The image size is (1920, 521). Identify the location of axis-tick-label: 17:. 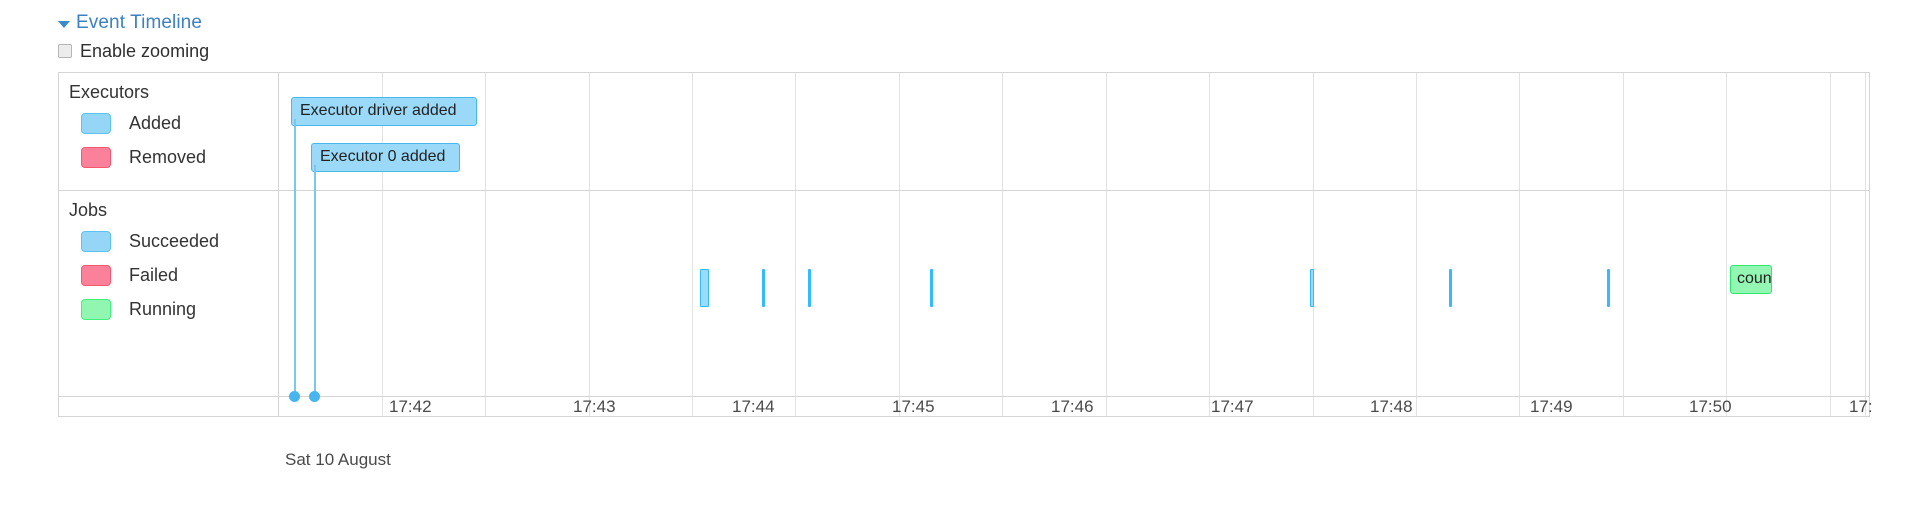
(1861, 406).